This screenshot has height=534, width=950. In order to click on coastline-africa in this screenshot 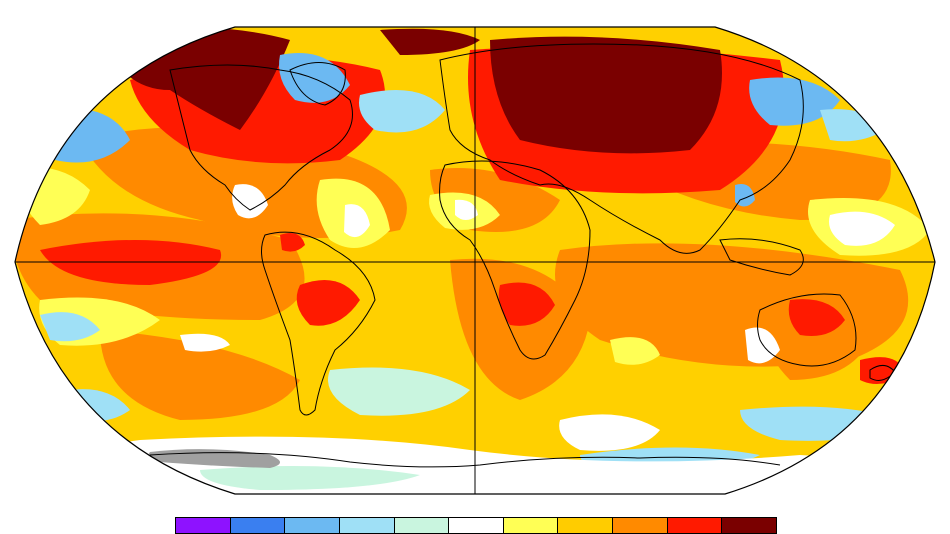, I will do `click(515, 260)`.